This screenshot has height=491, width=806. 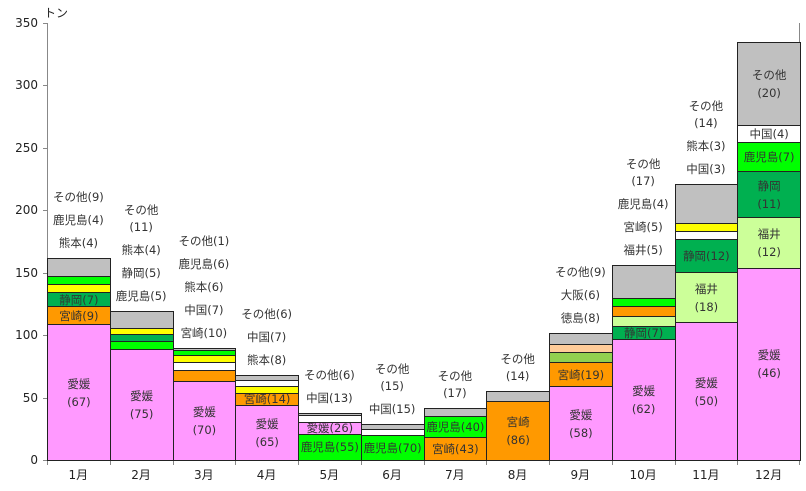 I want to click on bar-segment: 静岡(12), so click(x=706, y=256).